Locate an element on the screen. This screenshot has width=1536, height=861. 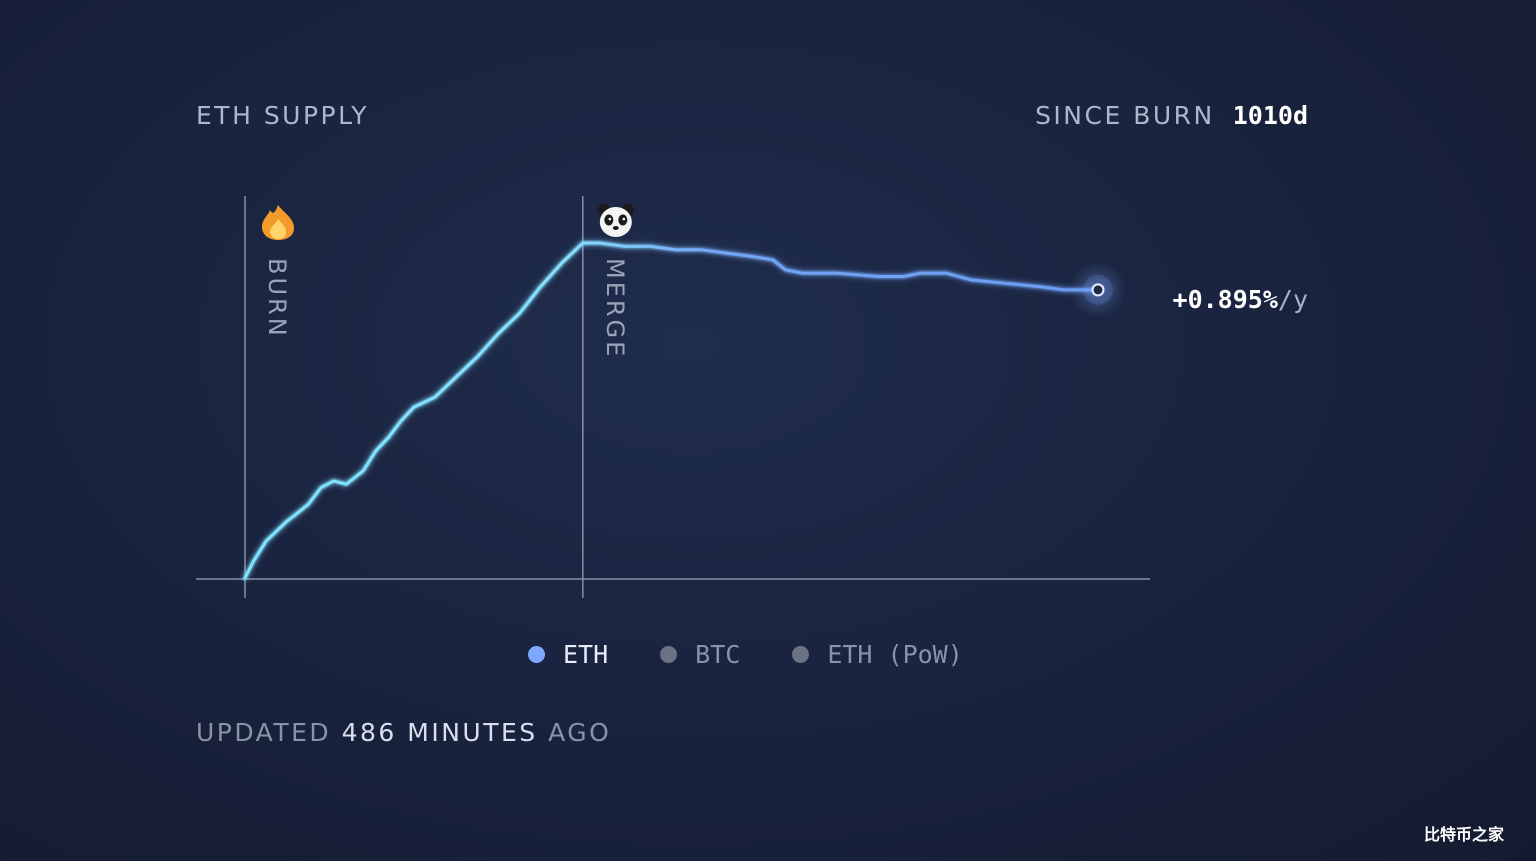
legend: ETH BTC ETH (PoW) is located at coordinates (745, 654).